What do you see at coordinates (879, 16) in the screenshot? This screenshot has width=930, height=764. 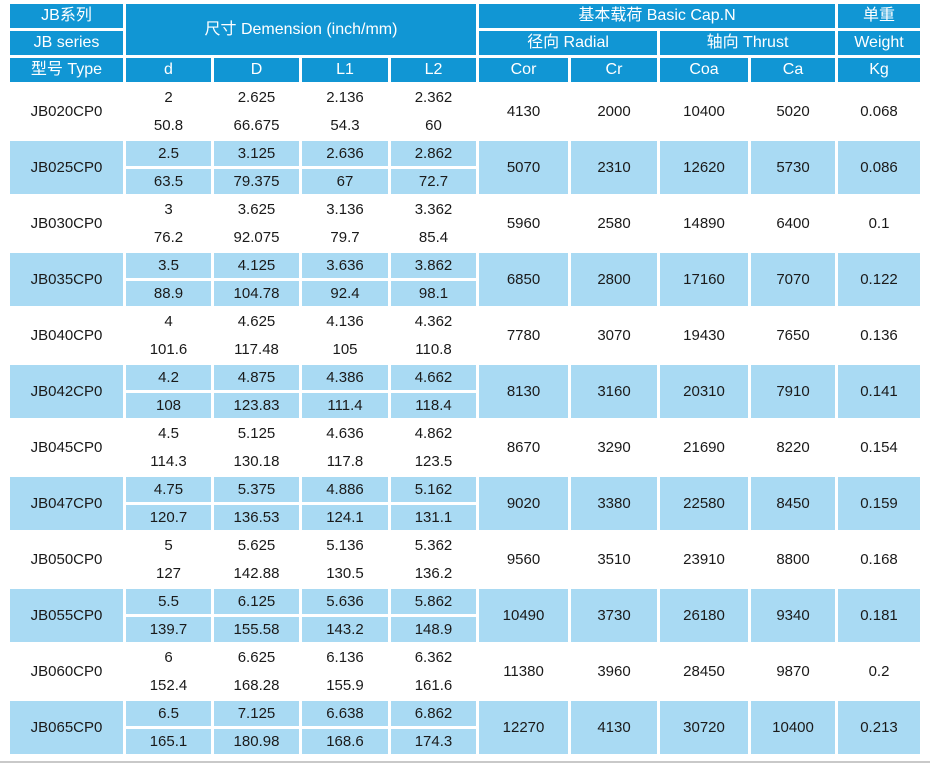 I see `header-weight-zh: 单重` at bounding box center [879, 16].